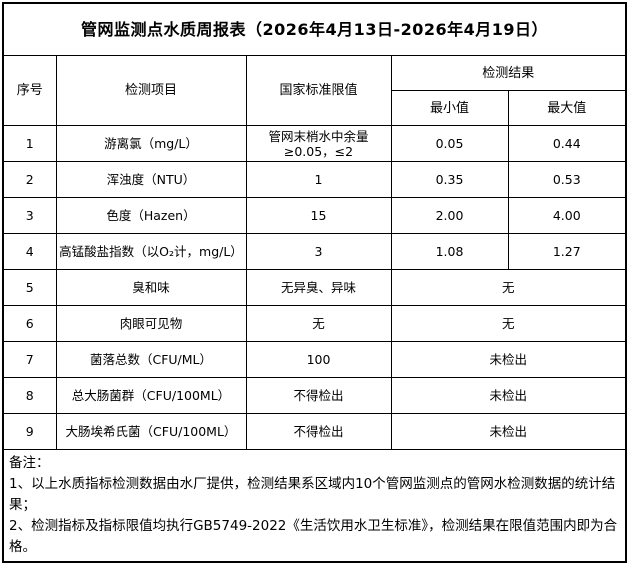 Image resolution: width=628 pixels, height=563 pixels. What do you see at coordinates (151, 287) in the screenshot?
I see `row-item: 臭和味` at bounding box center [151, 287].